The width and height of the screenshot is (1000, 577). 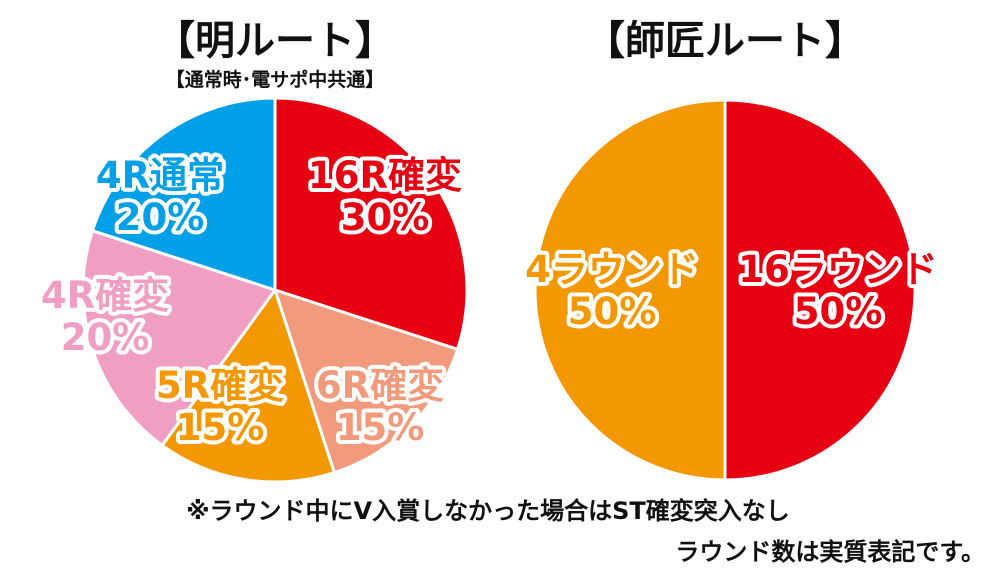 What do you see at coordinates (275, 79) in the screenshot?
I see `chart-subtitle-mei-route: 【通常時･電サポ中共通】` at bounding box center [275, 79].